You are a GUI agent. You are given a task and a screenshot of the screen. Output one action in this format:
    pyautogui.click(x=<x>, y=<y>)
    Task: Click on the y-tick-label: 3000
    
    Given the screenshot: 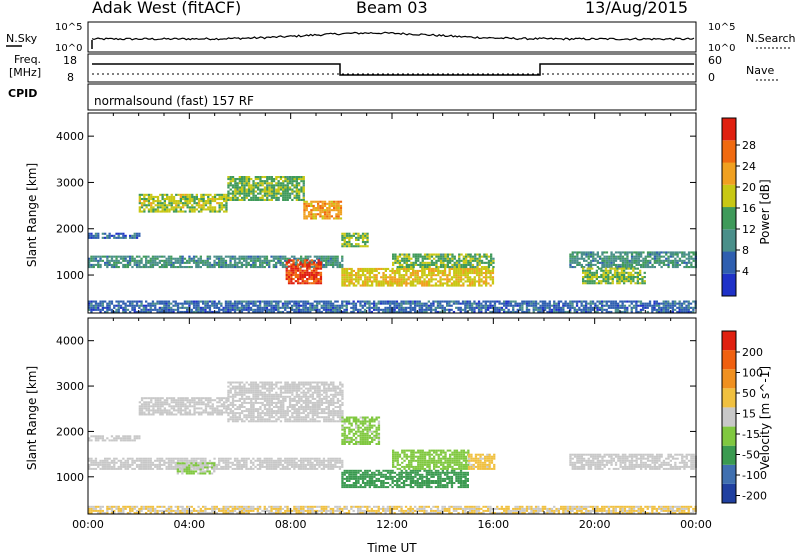 What is the action you would take?
    pyautogui.click(x=70, y=182)
    